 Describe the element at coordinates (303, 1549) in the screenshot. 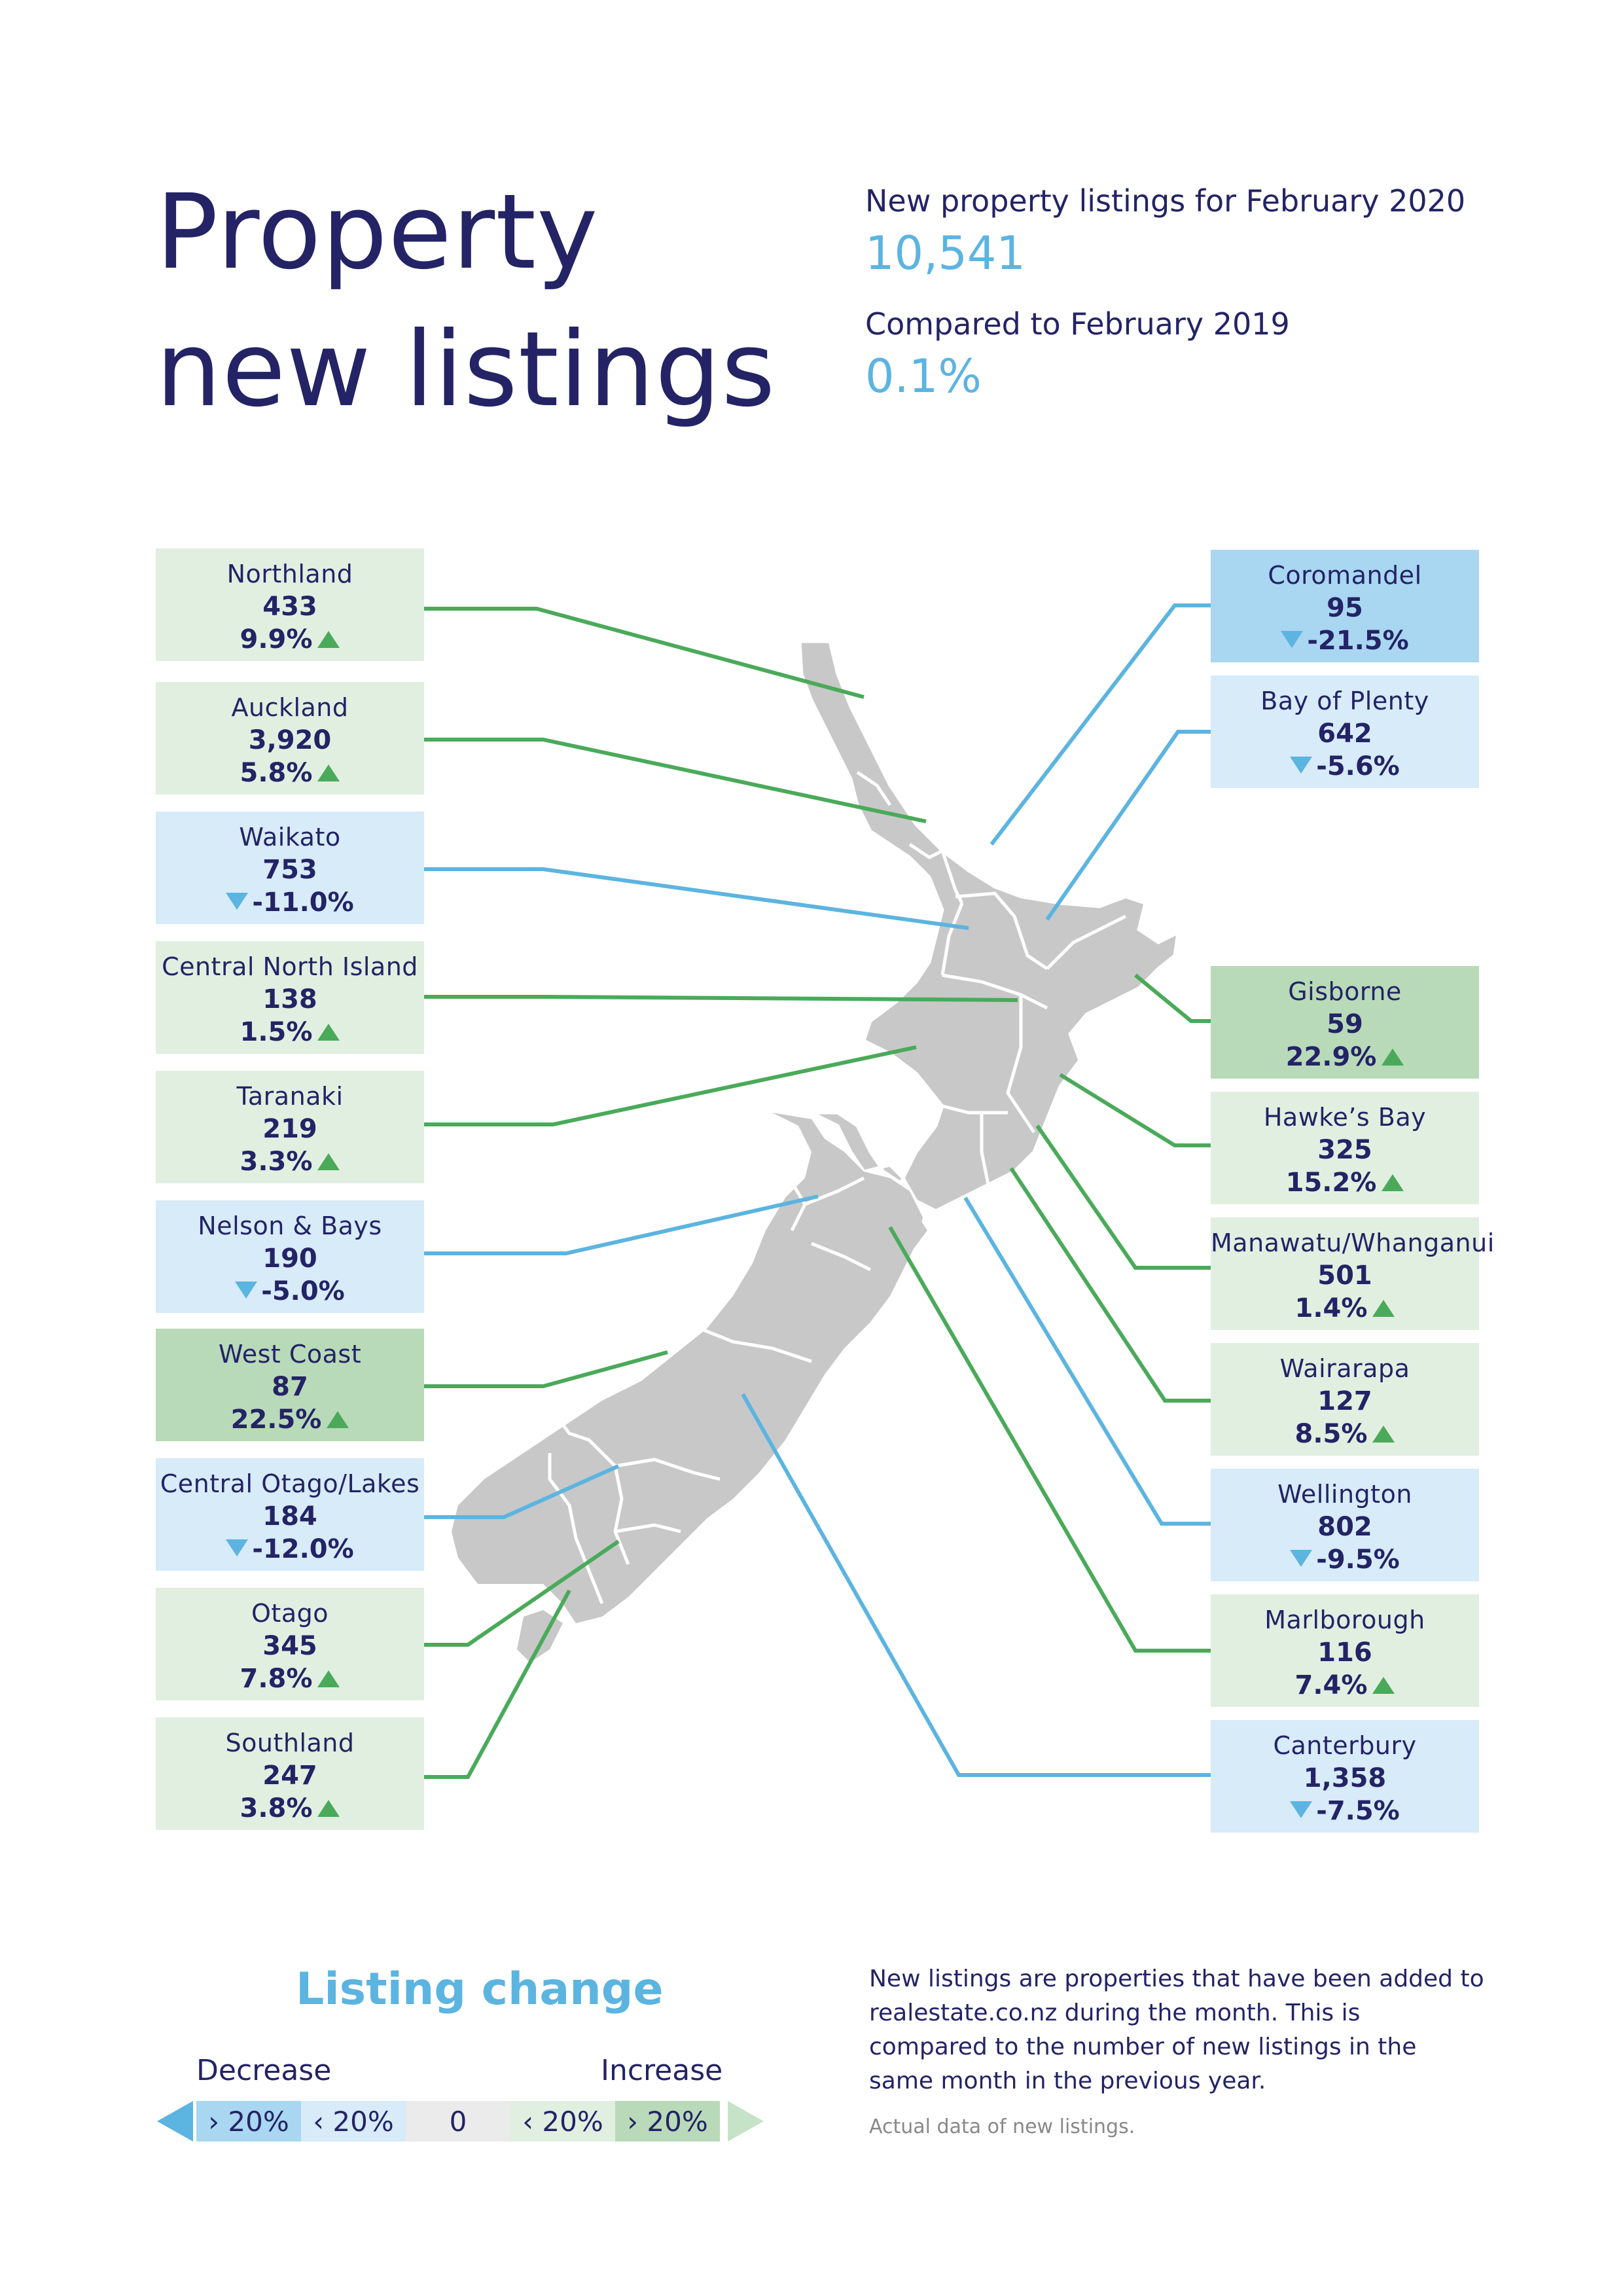

I see `region-change-value: -12.0%` at that location.